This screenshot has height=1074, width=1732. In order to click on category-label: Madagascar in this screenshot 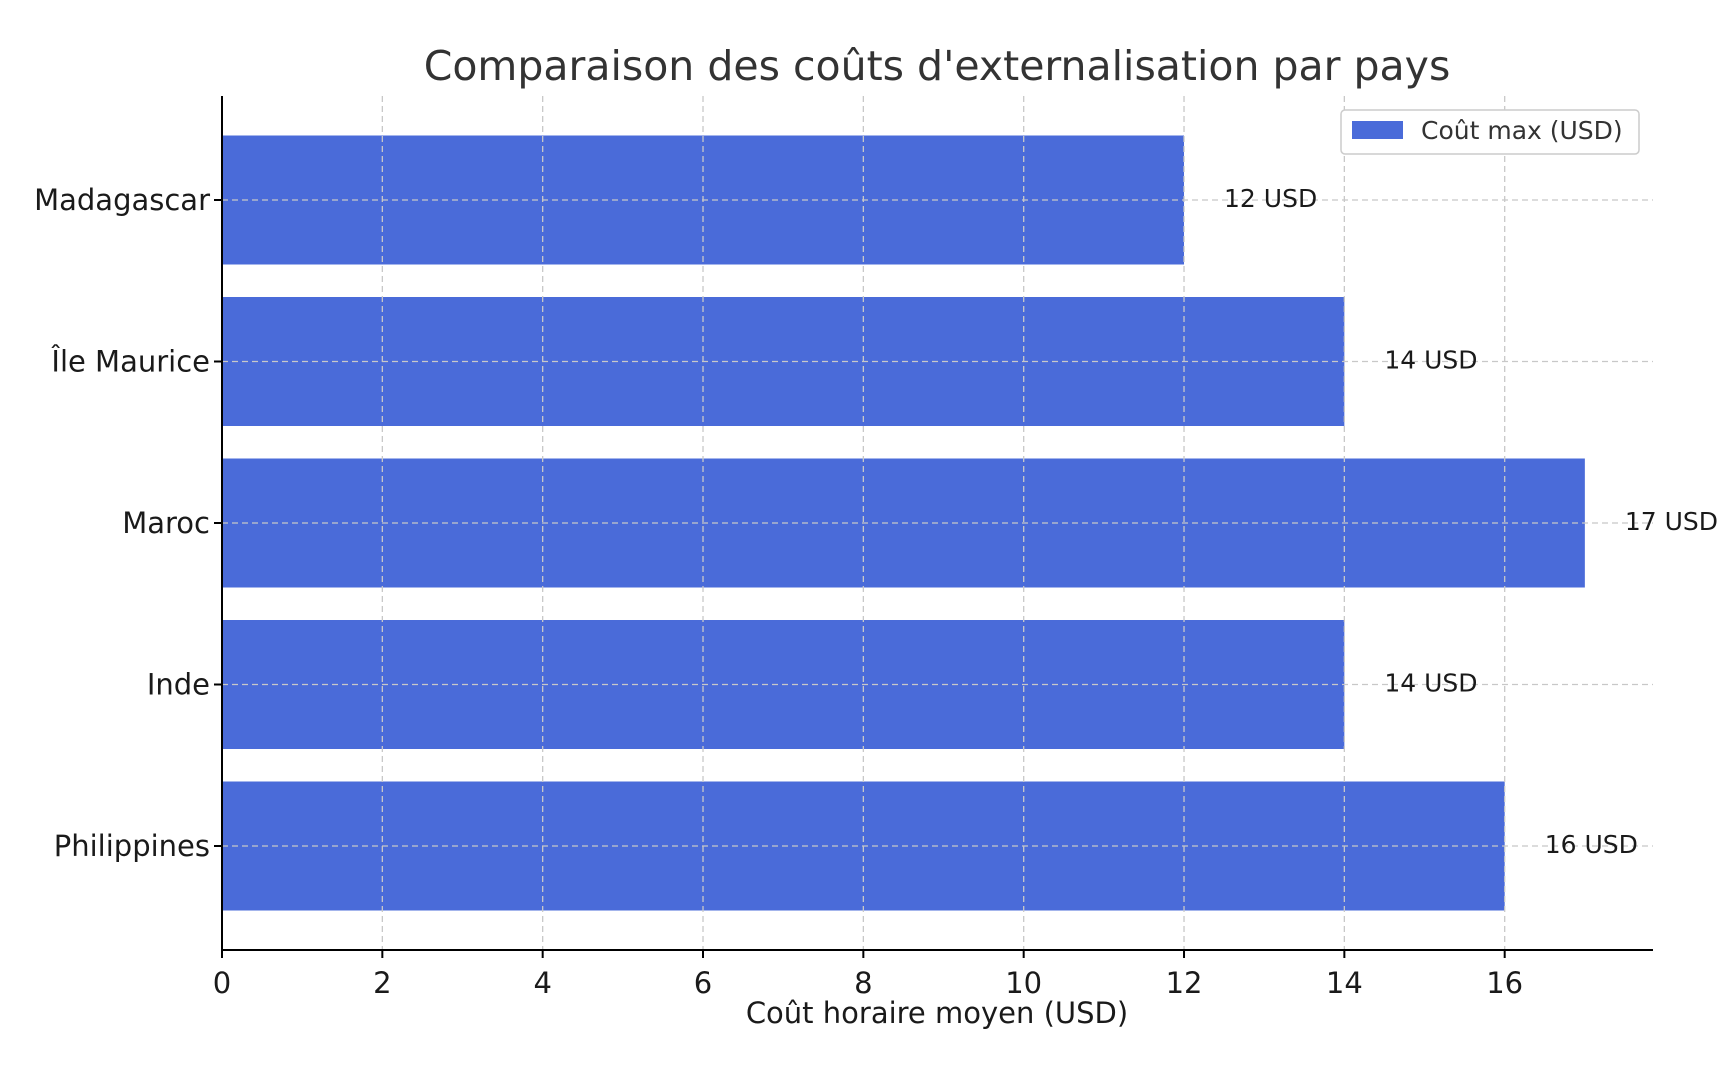, I will do `click(122, 200)`.